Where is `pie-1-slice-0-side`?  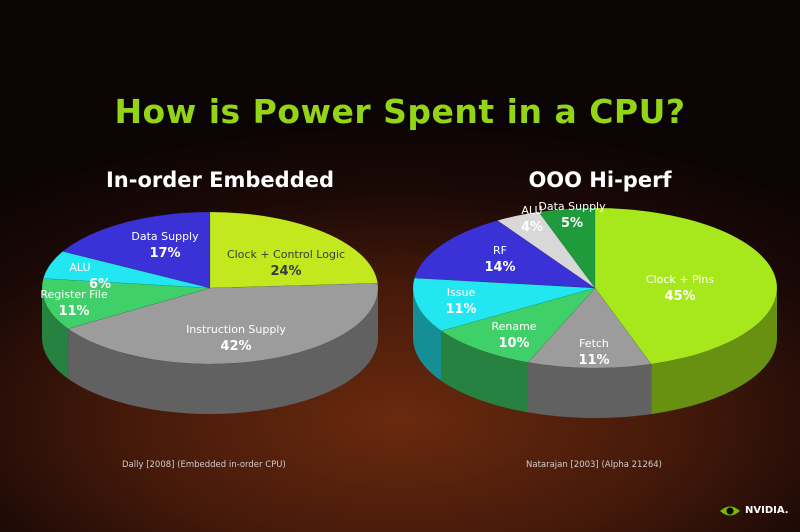 pie-1-slice-0-side is located at coordinates (714, 351).